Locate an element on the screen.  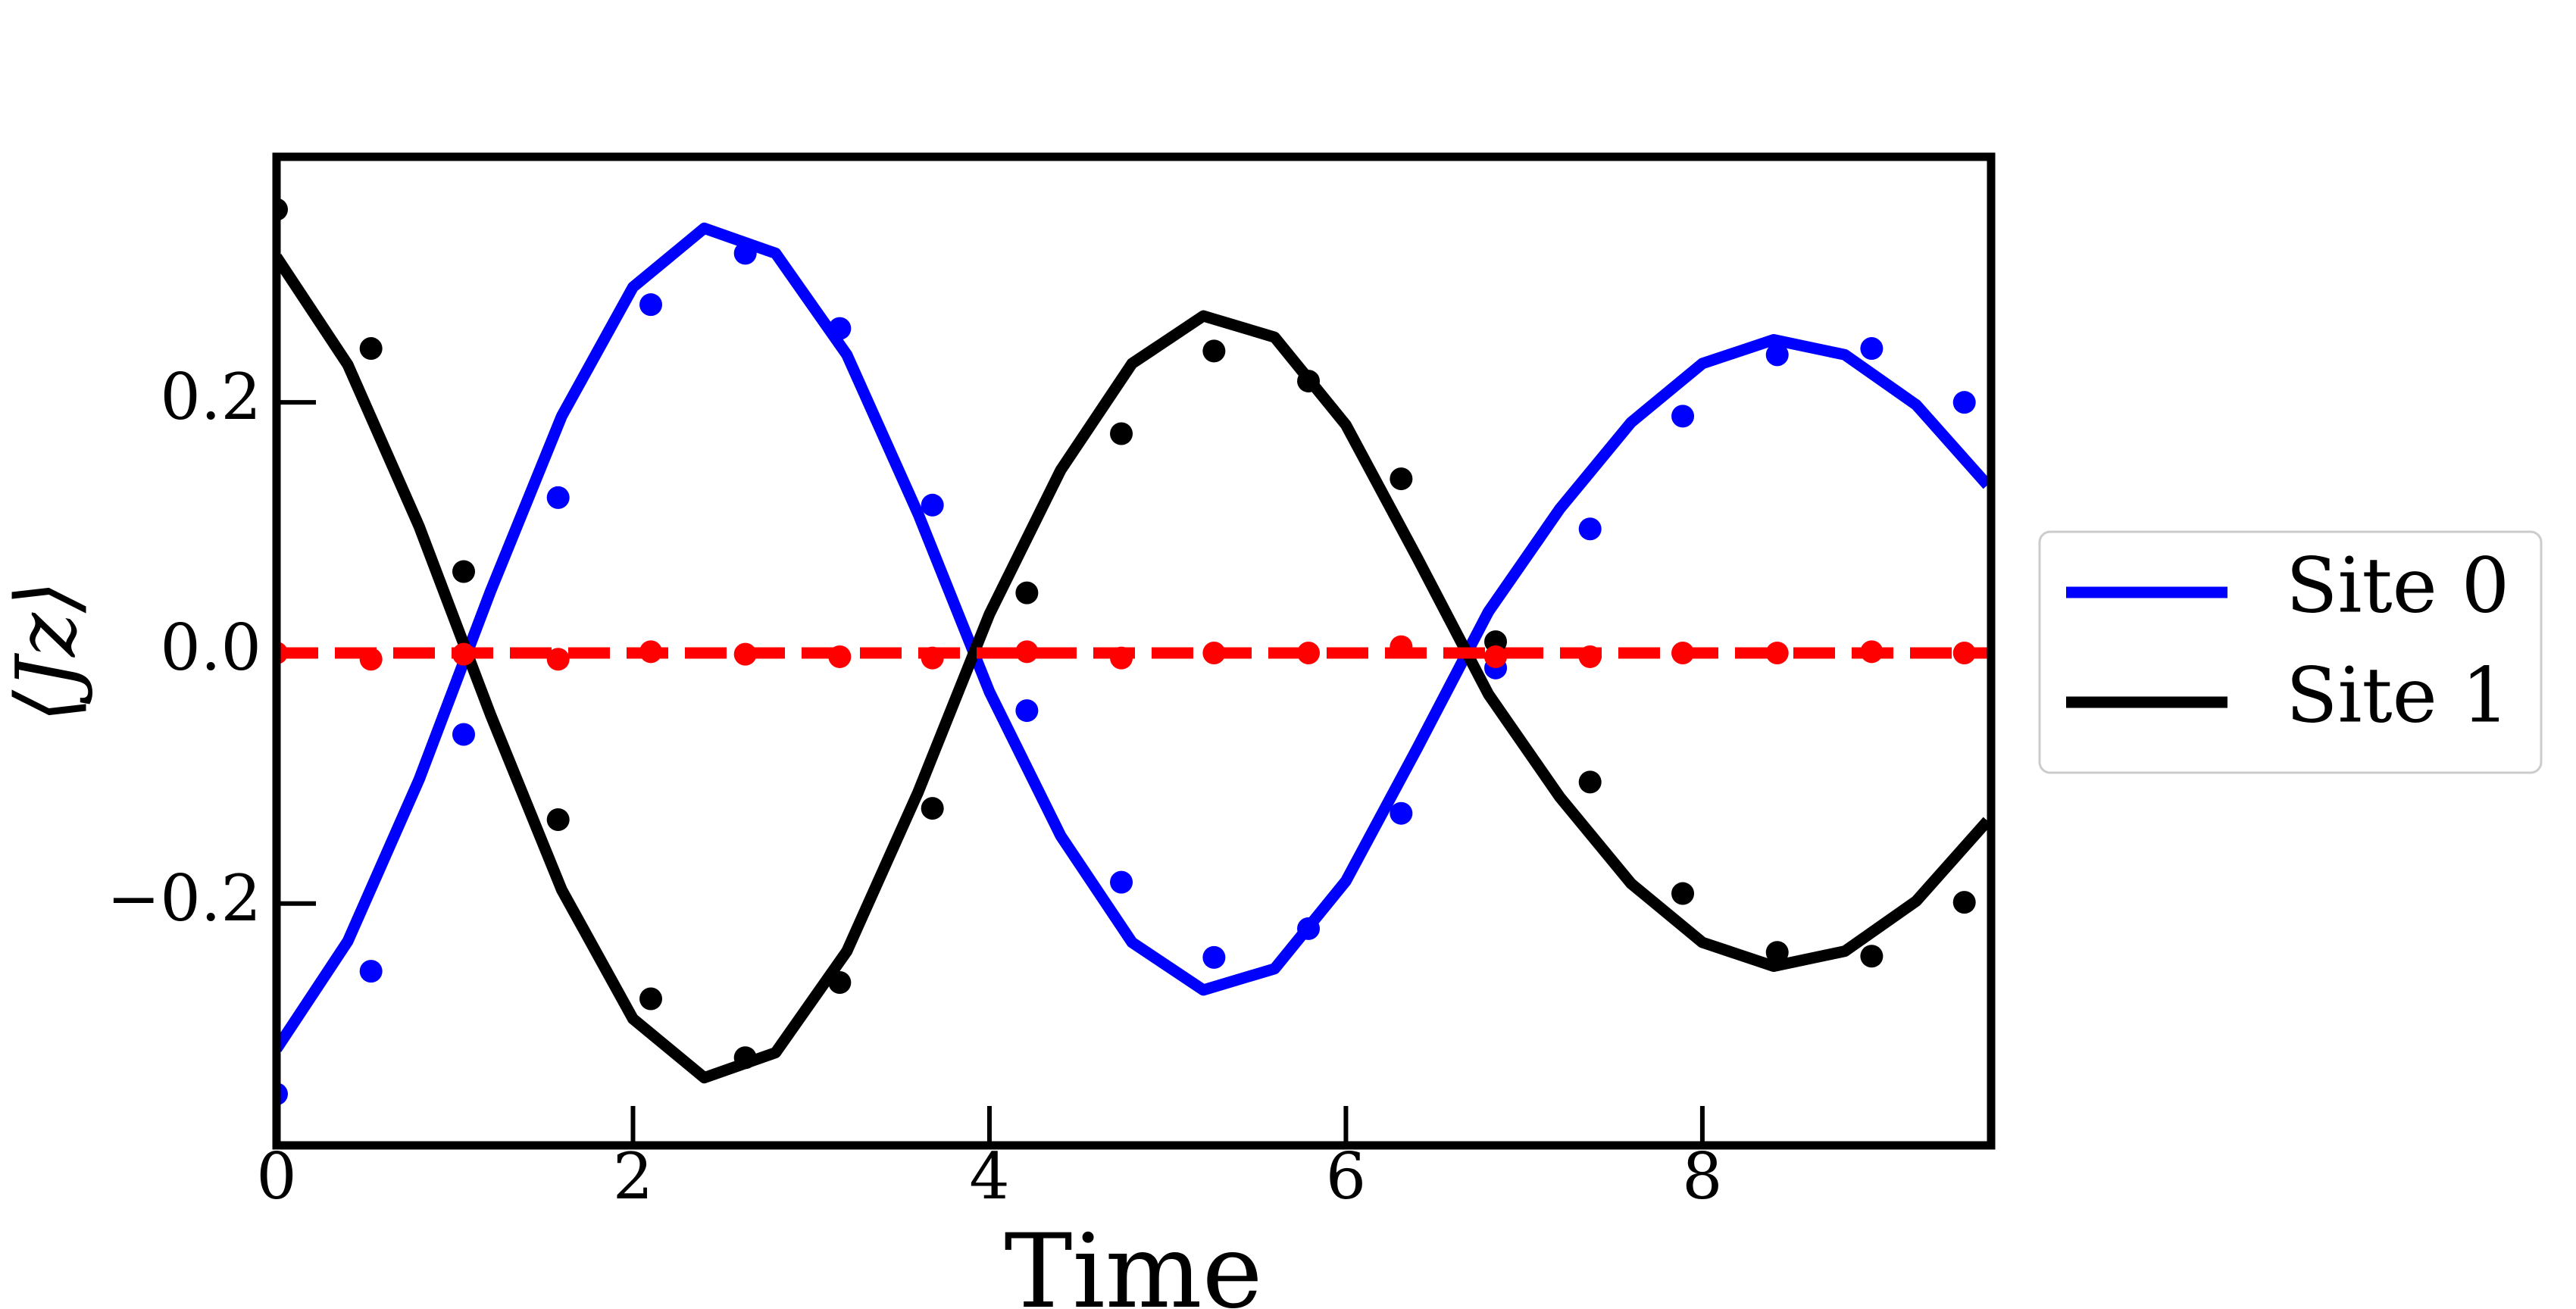
x-tick-label: 2 is located at coordinates (633, 1176).